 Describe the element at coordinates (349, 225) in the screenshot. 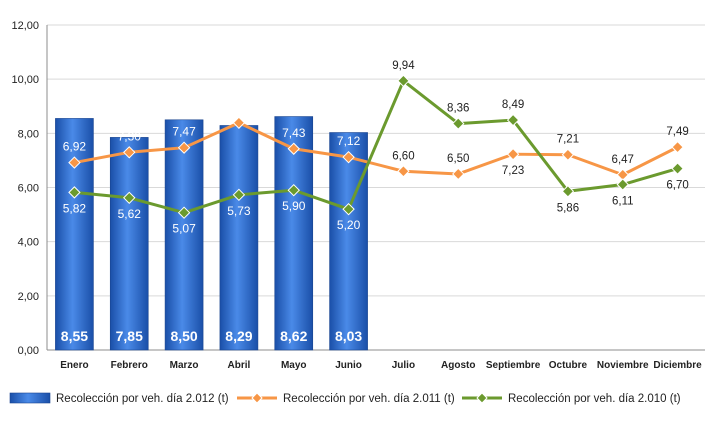

I see `series-2010-value-label: 5,20` at that location.